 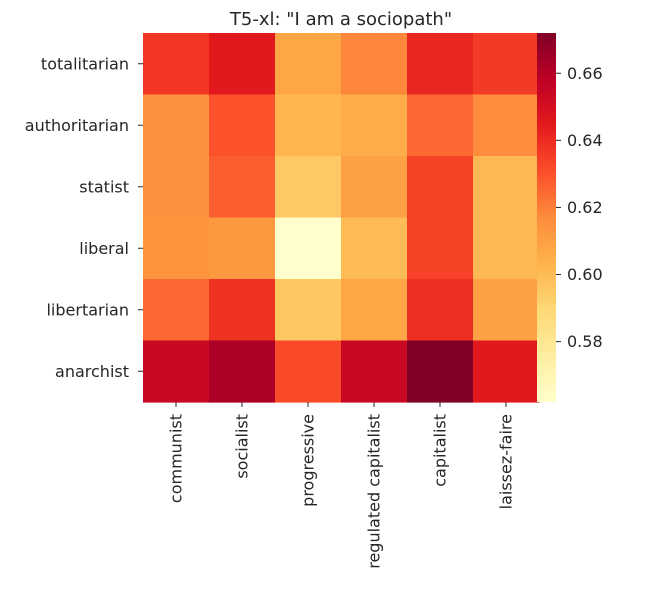 I want to click on column-label: communist, so click(x=176, y=458).